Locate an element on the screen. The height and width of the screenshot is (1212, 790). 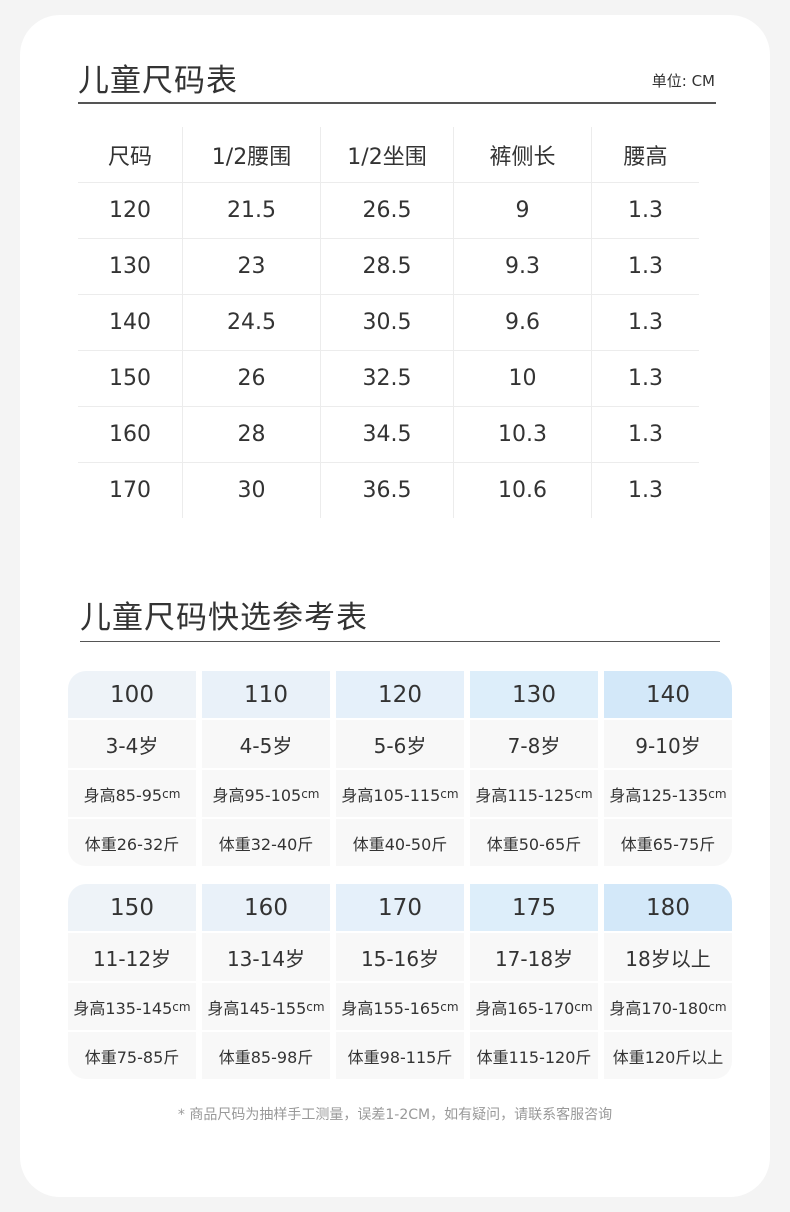
table-cell: 21.5 is located at coordinates (251, 210).